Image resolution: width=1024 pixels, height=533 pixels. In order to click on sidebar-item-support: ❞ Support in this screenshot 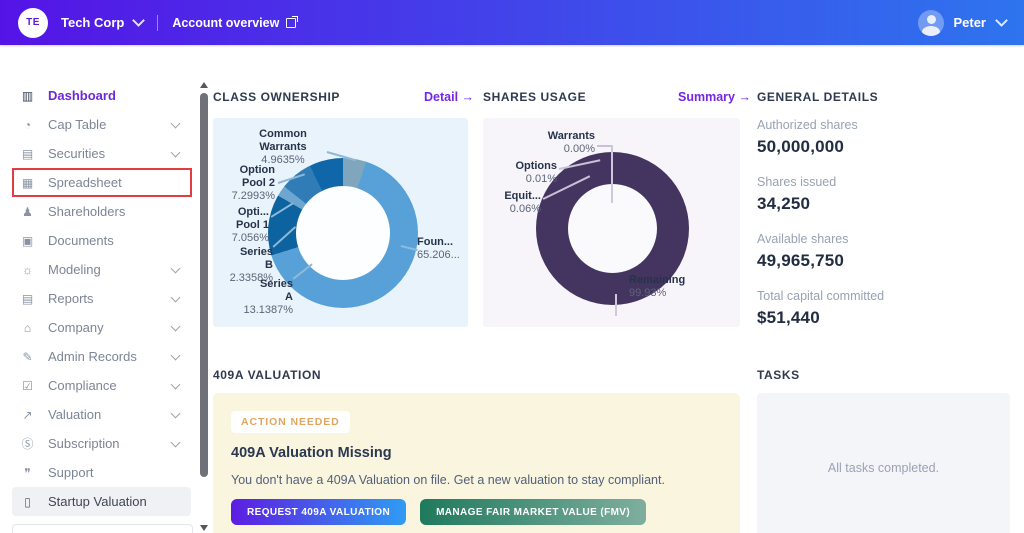, I will do `click(98, 472)`.